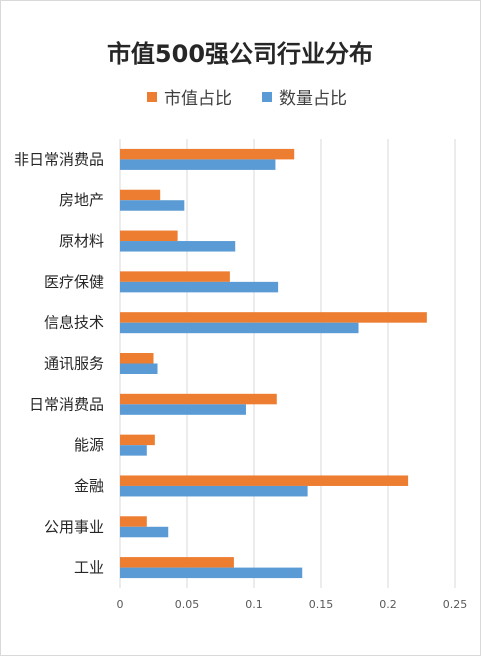  I want to click on category-label: 原材料, so click(81, 241).